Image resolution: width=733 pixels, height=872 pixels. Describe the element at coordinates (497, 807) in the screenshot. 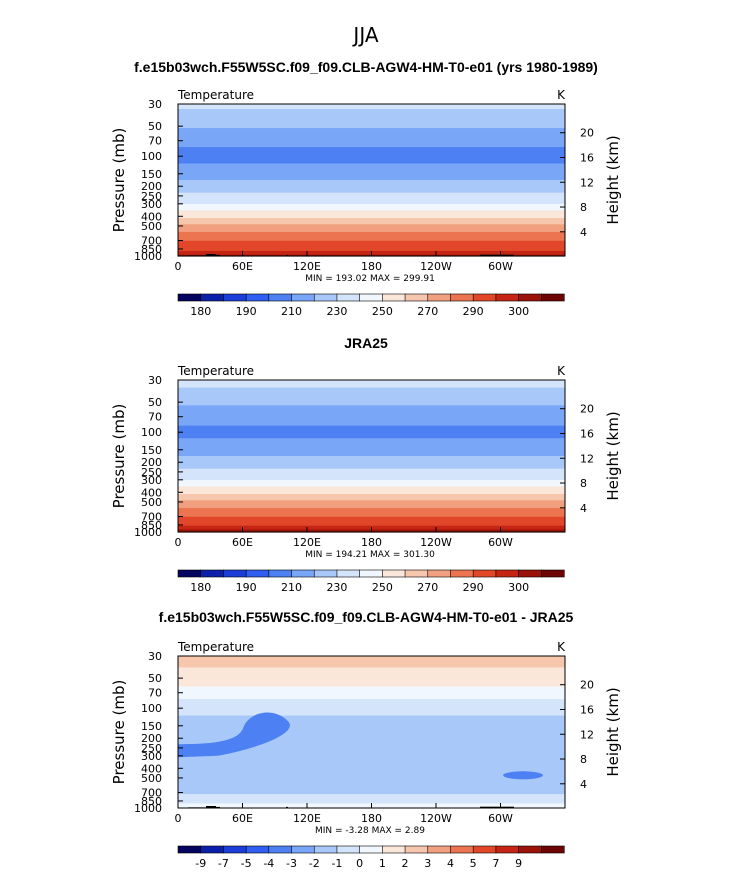

I see `terrain-block` at that location.